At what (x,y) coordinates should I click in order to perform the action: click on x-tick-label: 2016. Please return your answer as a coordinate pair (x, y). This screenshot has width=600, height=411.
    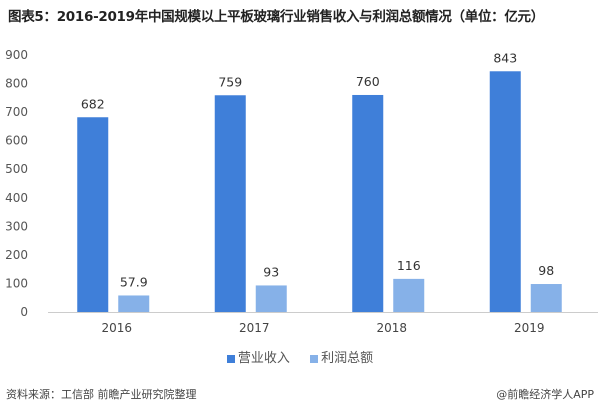
    Looking at the image, I should click on (116, 328).